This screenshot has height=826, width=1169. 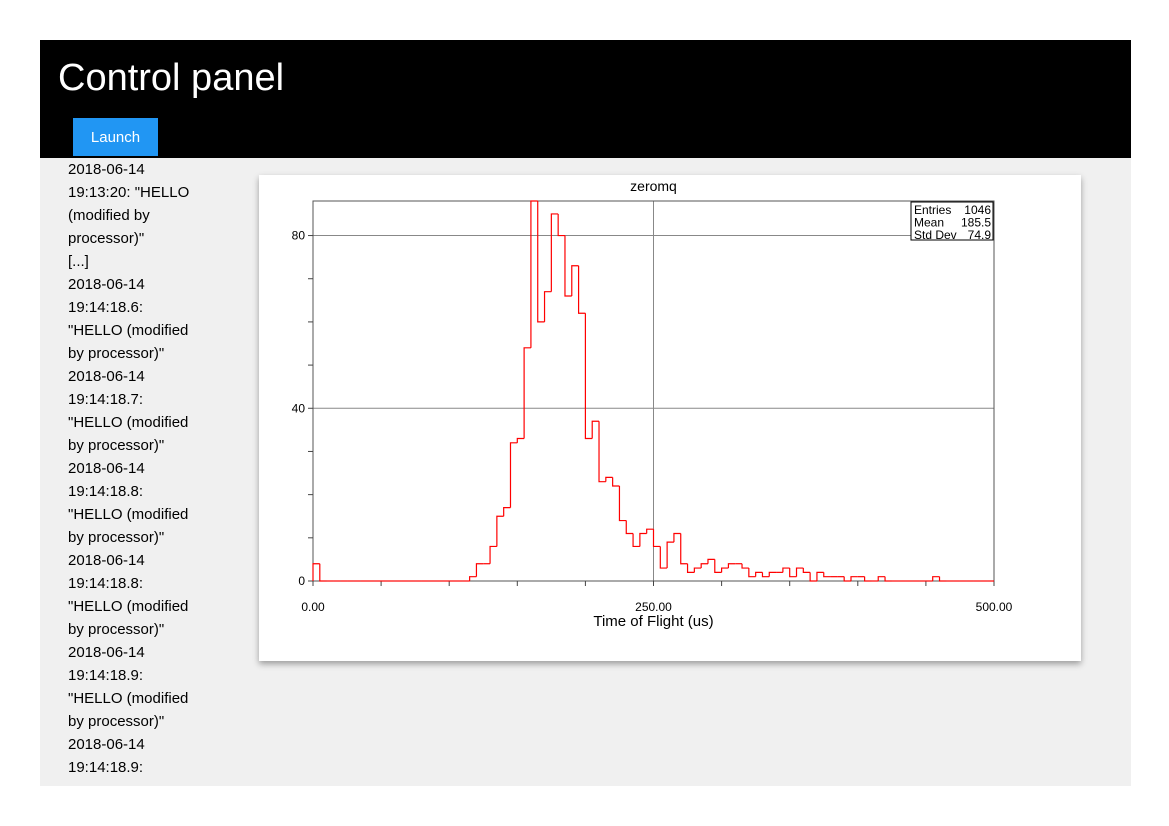 What do you see at coordinates (952, 221) in the screenshot?
I see `stats-box` at bounding box center [952, 221].